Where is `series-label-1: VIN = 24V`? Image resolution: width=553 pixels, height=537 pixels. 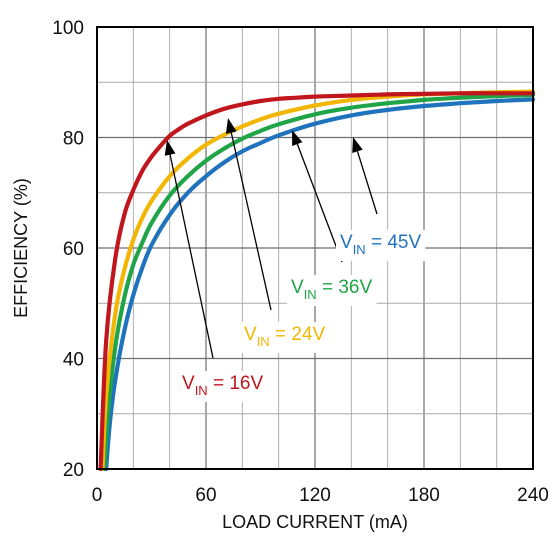 series-label-1: VIN = 24V is located at coordinates (285, 337).